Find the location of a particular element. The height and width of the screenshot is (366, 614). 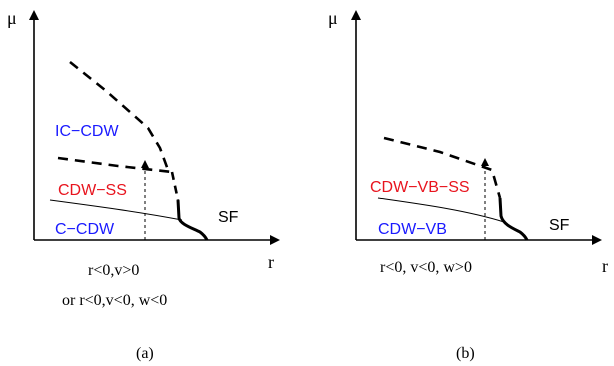

region-label-sf-b: SF is located at coordinates (559, 225).